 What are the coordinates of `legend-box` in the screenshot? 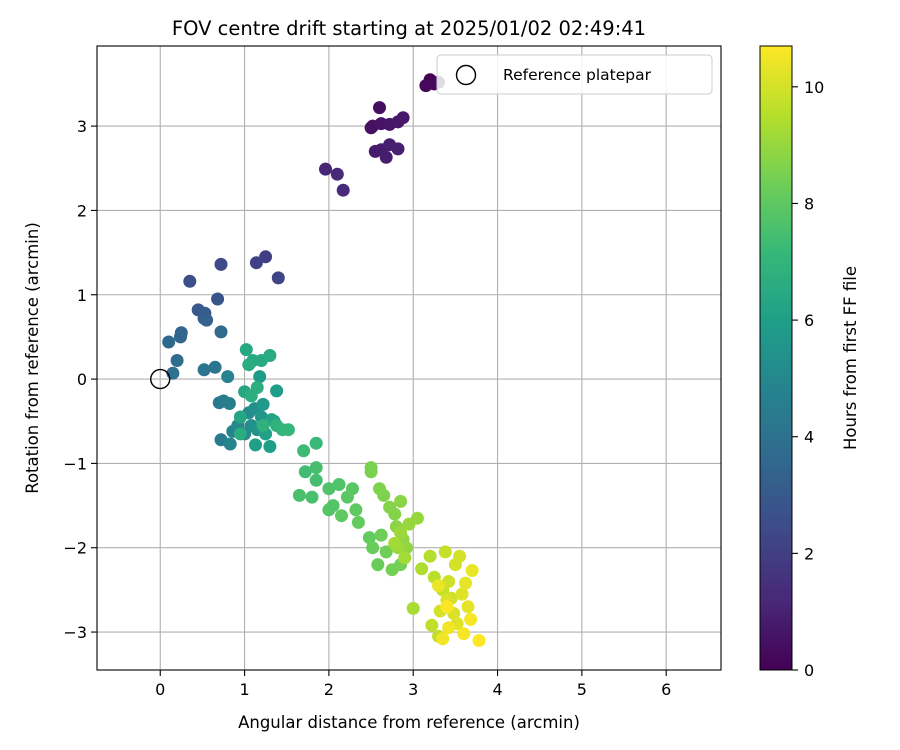 It's located at (574, 74).